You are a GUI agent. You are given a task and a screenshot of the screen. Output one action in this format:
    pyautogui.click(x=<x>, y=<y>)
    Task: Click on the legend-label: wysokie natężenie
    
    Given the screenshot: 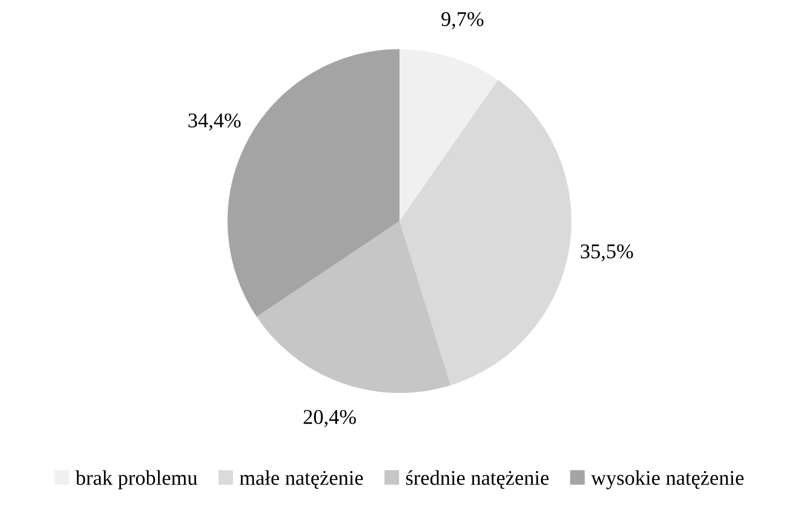 What is the action you would take?
    pyautogui.click(x=667, y=480)
    